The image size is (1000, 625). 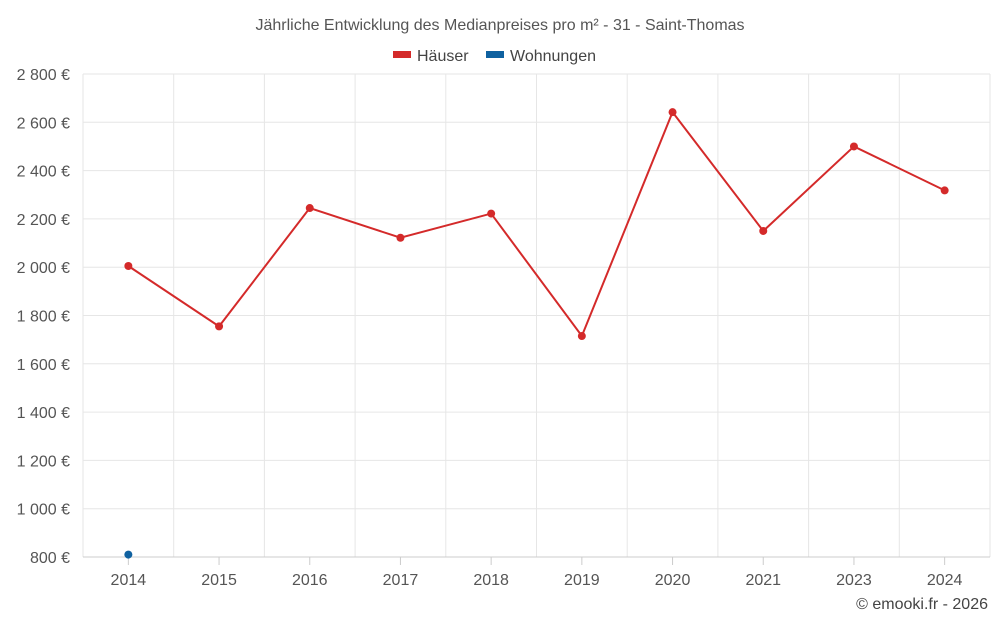 I want to click on credit-text: © emooki.fr - 2026, so click(x=922, y=604).